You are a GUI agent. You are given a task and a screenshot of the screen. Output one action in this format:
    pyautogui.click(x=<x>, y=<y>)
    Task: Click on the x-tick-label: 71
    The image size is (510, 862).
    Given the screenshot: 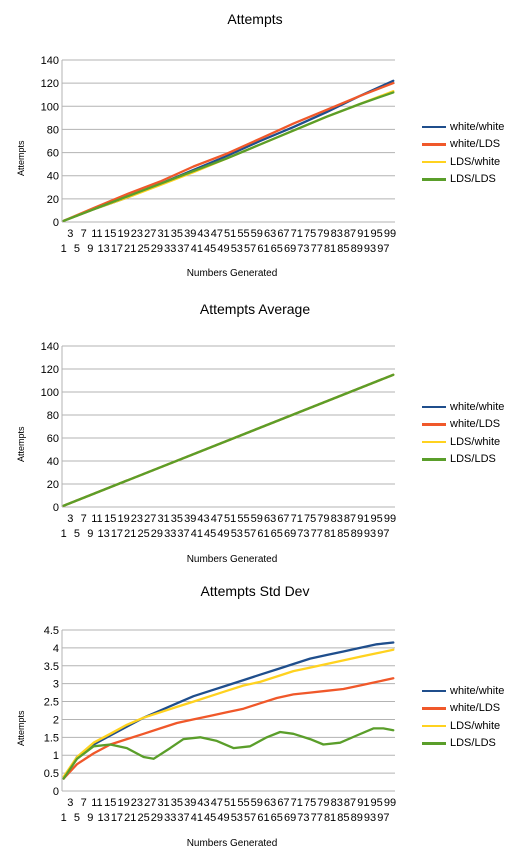 What is the action you would take?
    pyautogui.click(x=297, y=803)
    